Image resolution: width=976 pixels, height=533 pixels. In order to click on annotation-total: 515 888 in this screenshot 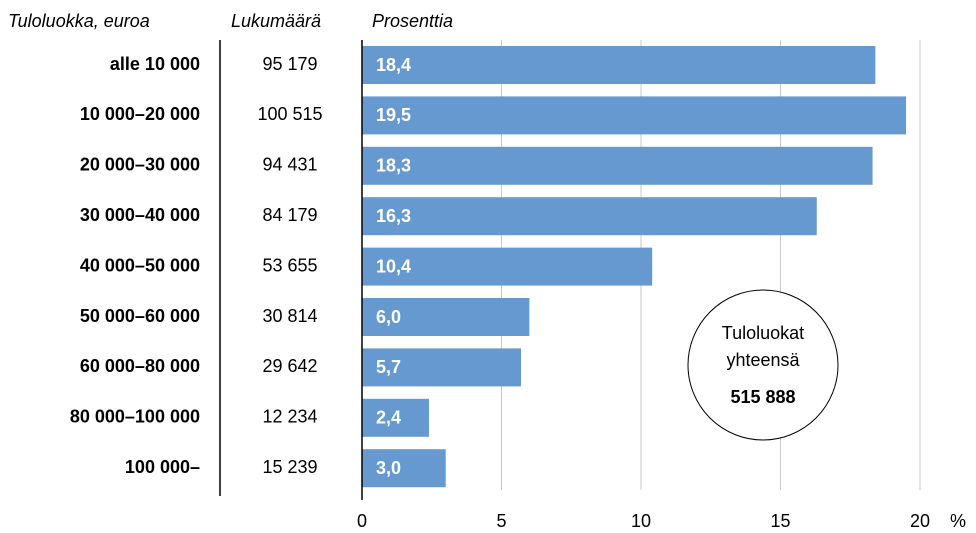, I will do `click(762, 397)`.